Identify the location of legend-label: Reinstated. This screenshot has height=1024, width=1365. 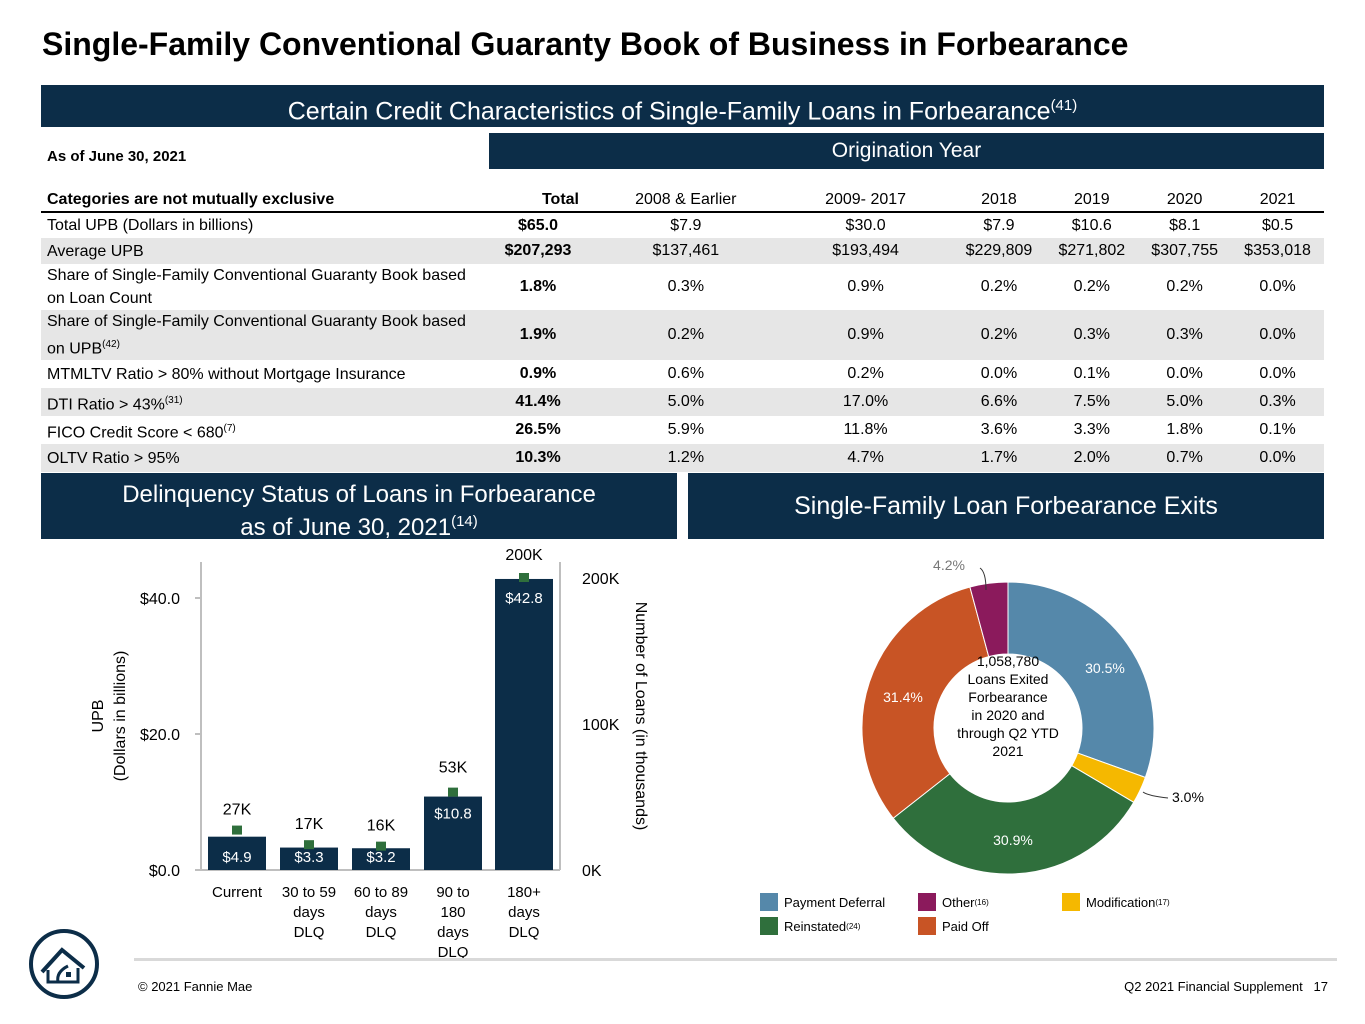
(815, 926).